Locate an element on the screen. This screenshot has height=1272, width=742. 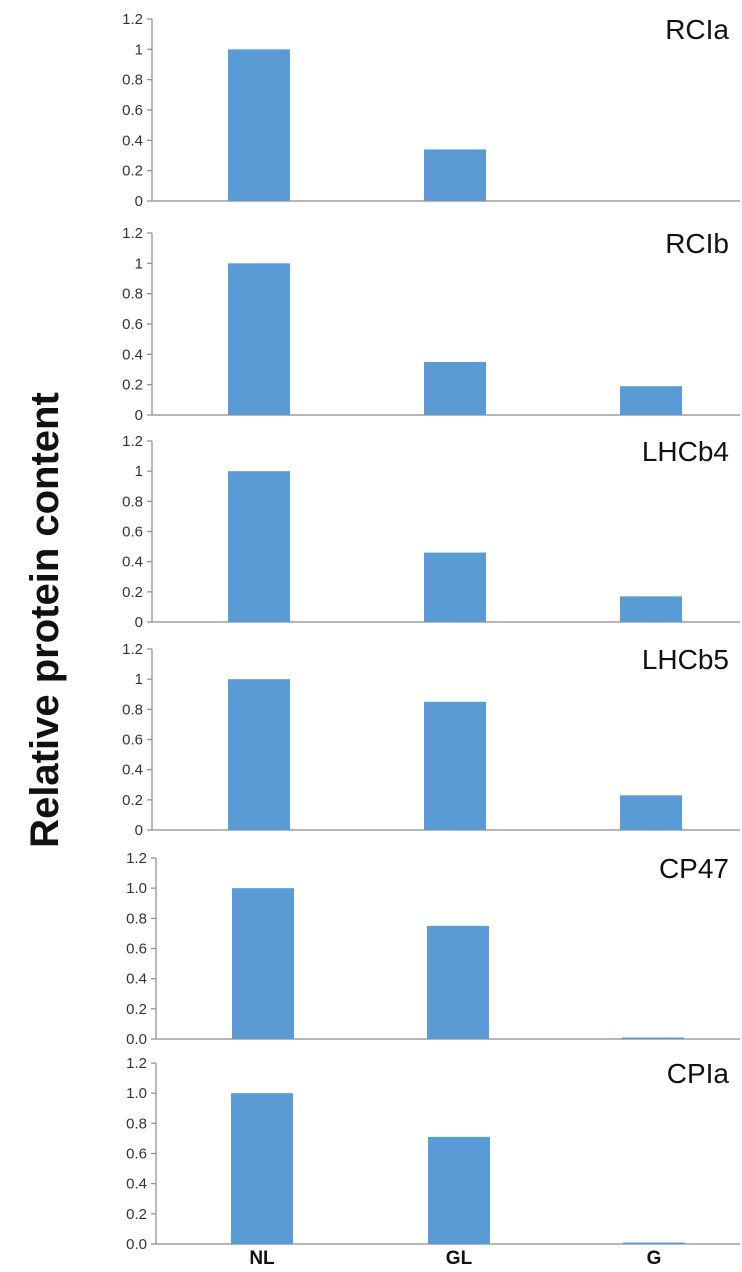
panel-title: CPIa is located at coordinates (698, 1073).